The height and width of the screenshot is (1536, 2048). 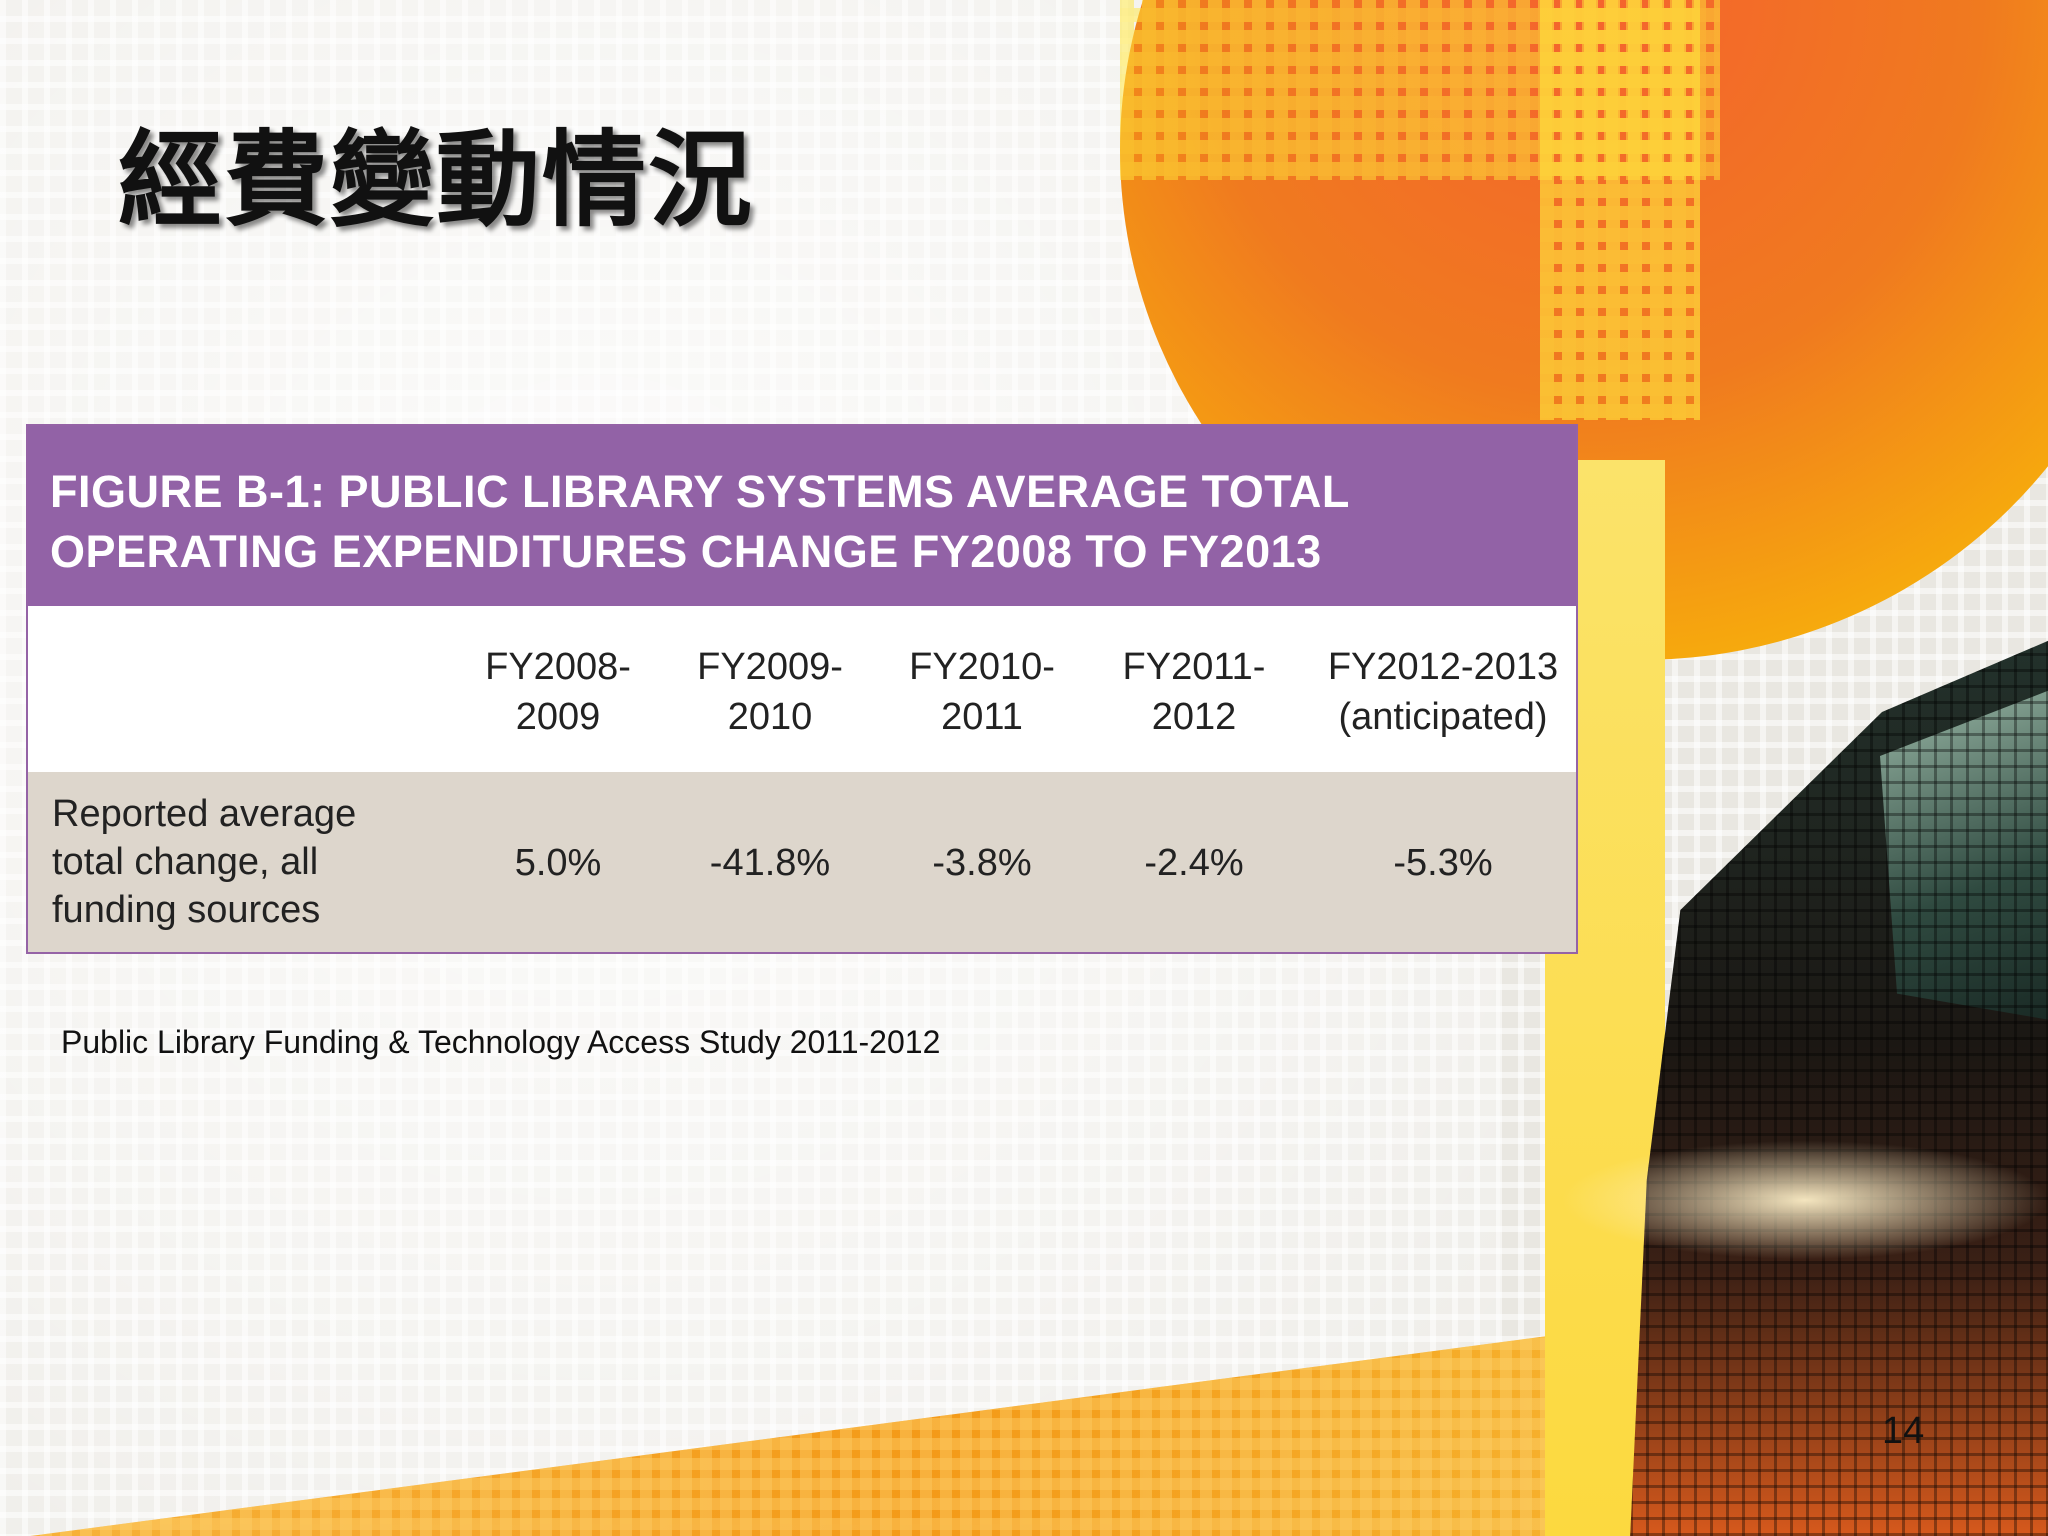 What do you see at coordinates (1194, 692) in the screenshot?
I see `column-header: FY2011- 2012` at bounding box center [1194, 692].